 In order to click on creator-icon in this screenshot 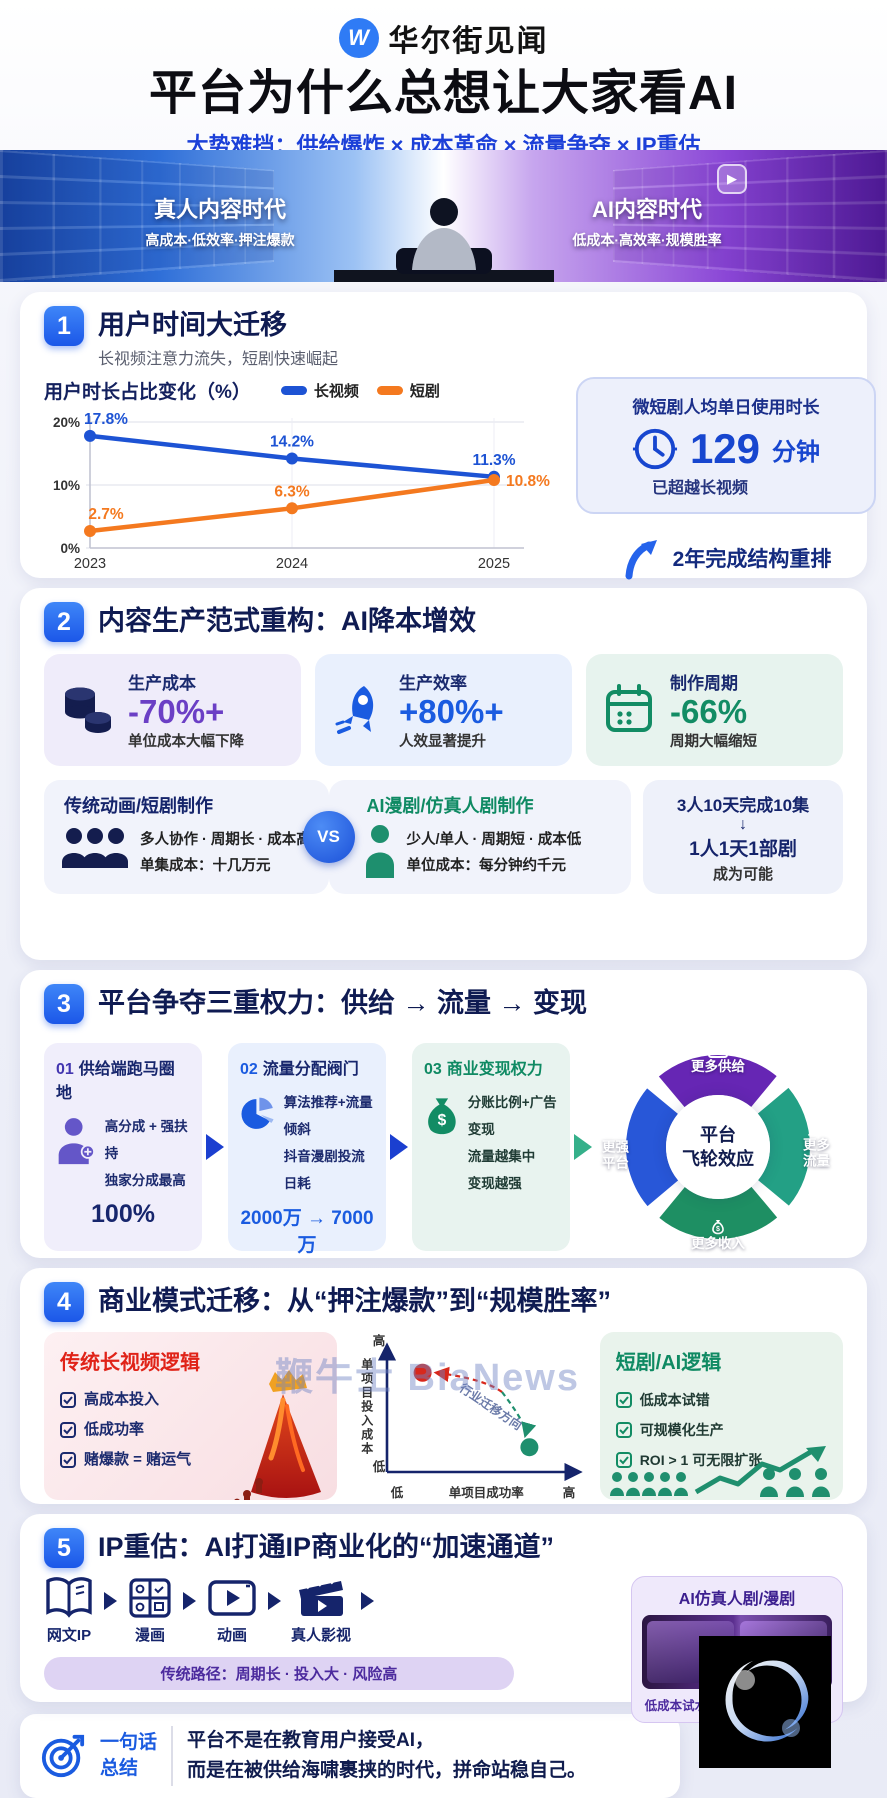, I will do `click(76, 1141)`.